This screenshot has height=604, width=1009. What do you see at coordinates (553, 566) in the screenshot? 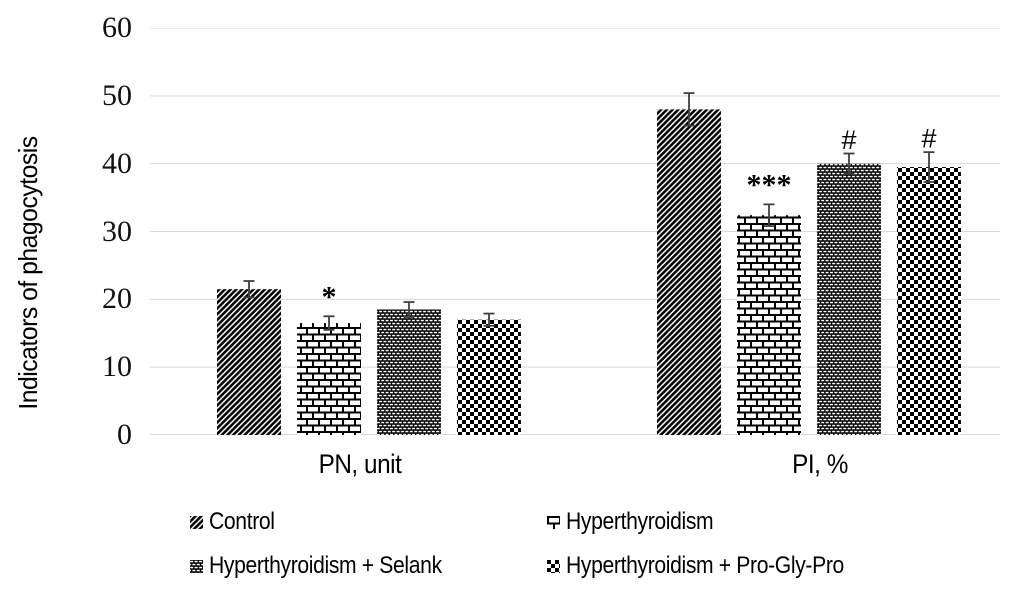
I see `legend-swatch-checker-icon` at bounding box center [553, 566].